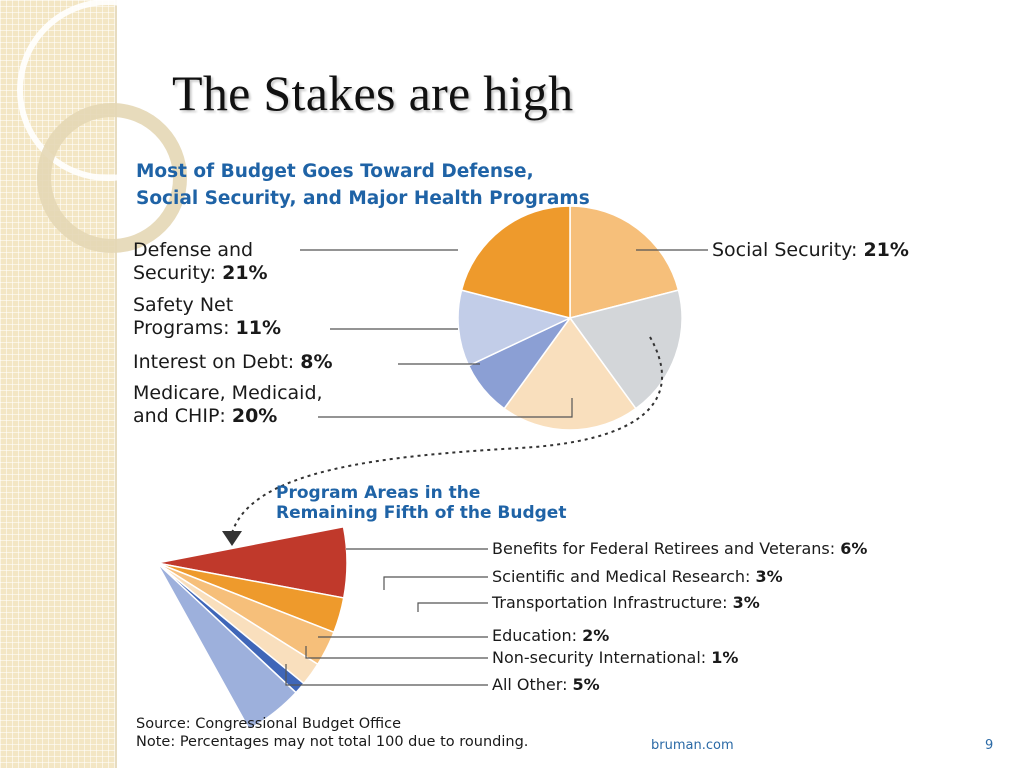 This screenshot has width=1024, height=768. What do you see at coordinates (316, 362) in the screenshot?
I see `label-interest-value: 8%` at bounding box center [316, 362].